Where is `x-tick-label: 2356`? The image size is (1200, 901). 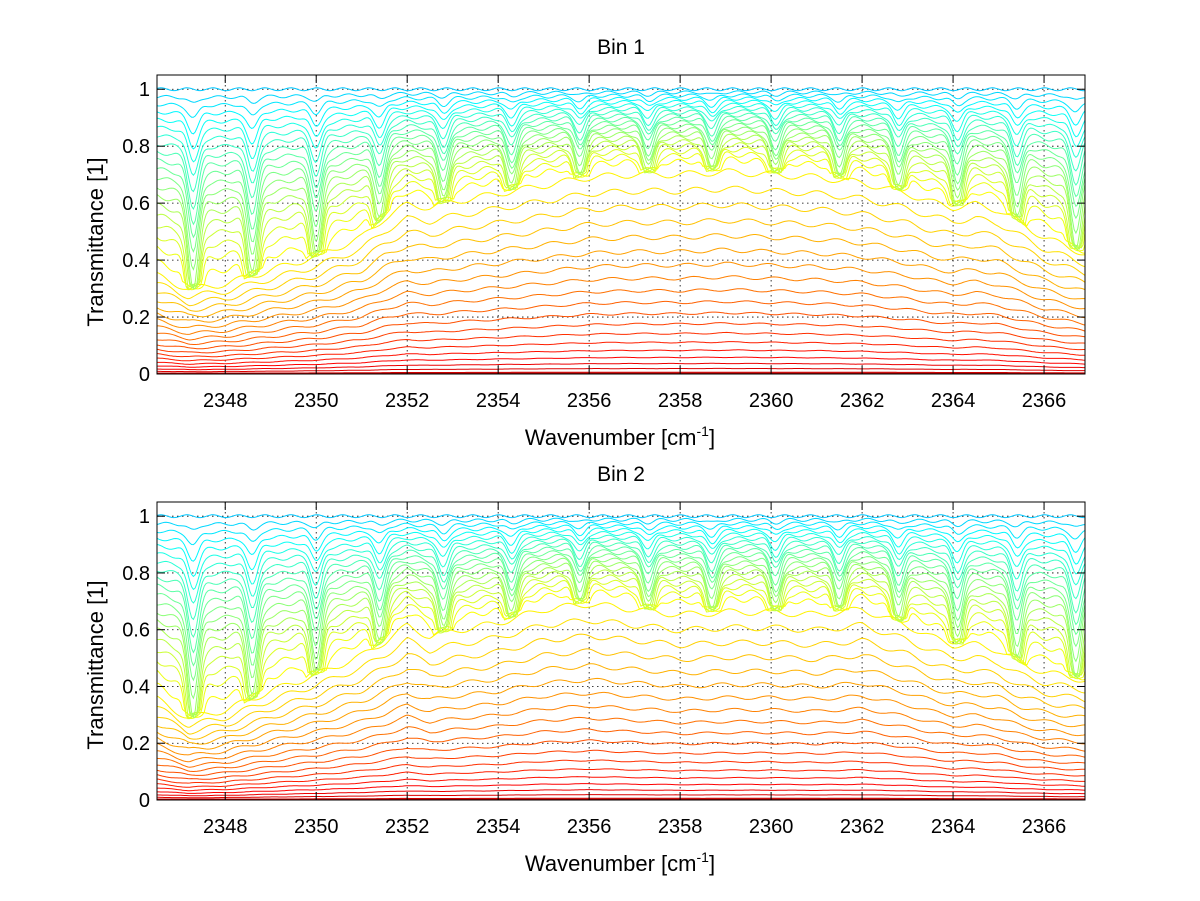
x-tick-label: 2356 is located at coordinates (589, 401).